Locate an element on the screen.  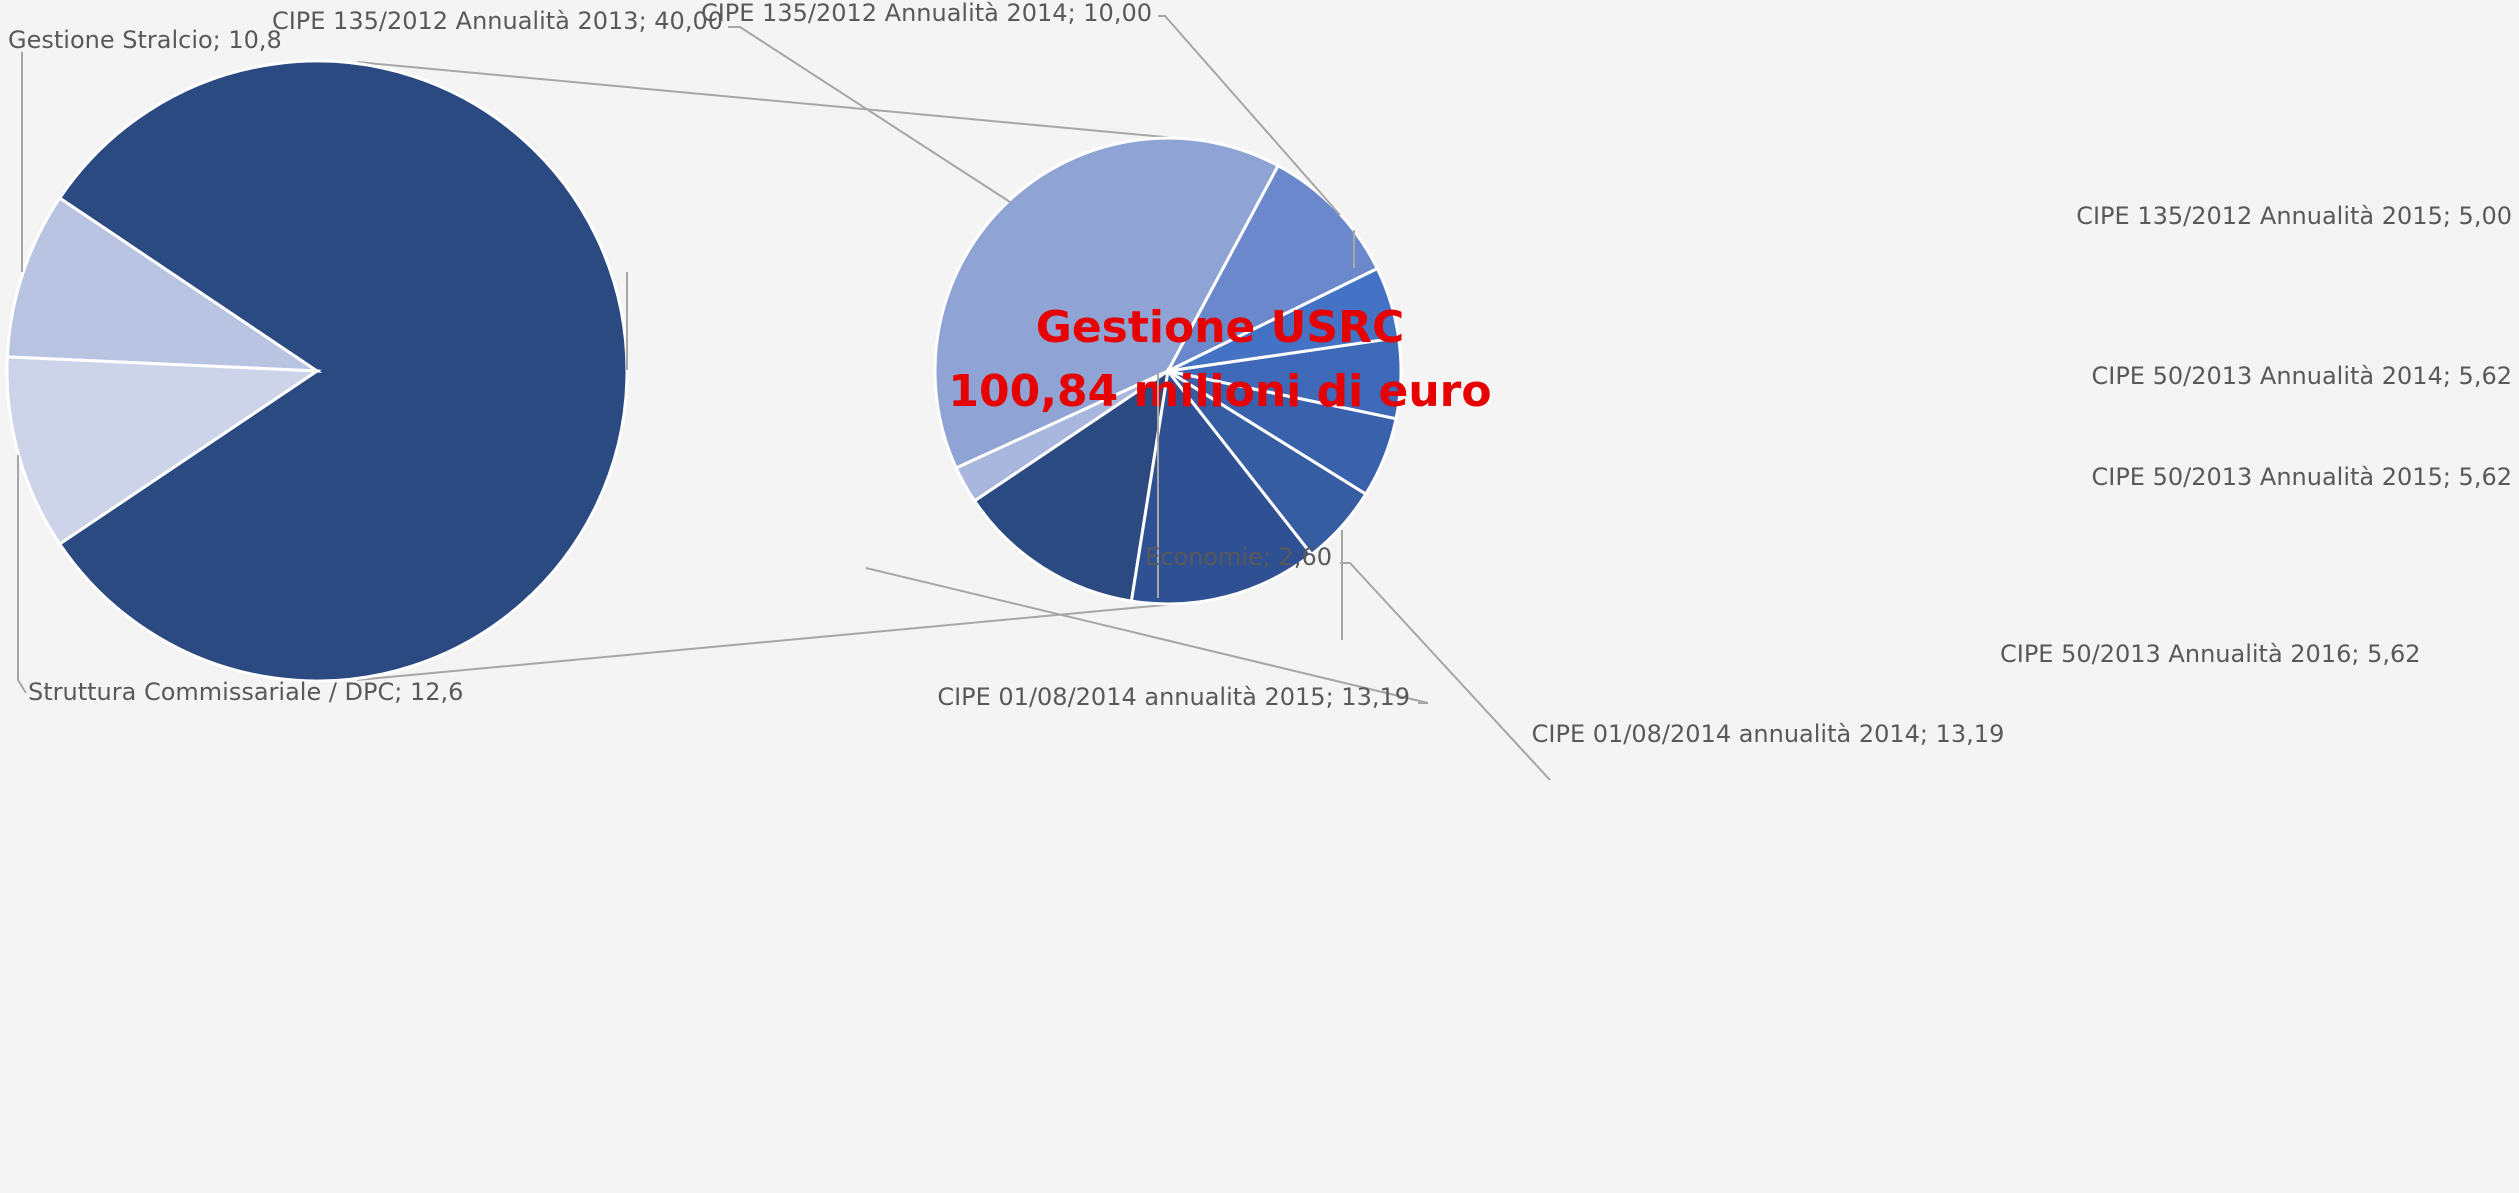
data-label: CIPE 135/2012 Annualità 2013; 40,00 is located at coordinates (497, 21).